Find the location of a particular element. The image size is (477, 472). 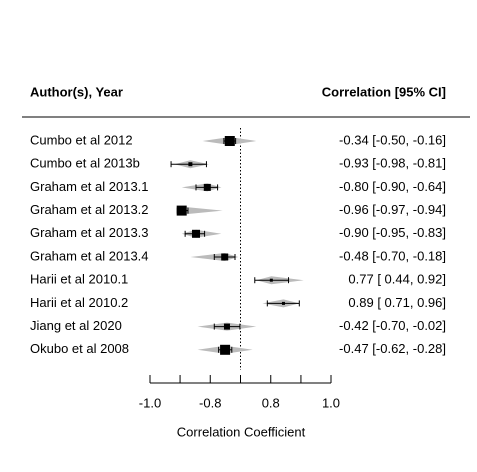

study-label: Okubo et al 2008 is located at coordinates (79, 348).